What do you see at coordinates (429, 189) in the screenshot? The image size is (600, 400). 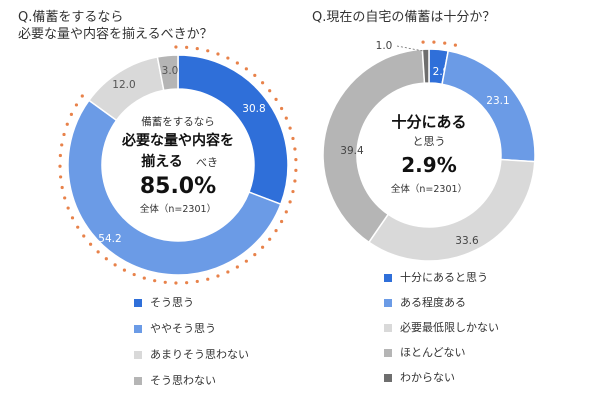 I see `chart2-center-n: 全体（n=2301）` at bounding box center [429, 189].